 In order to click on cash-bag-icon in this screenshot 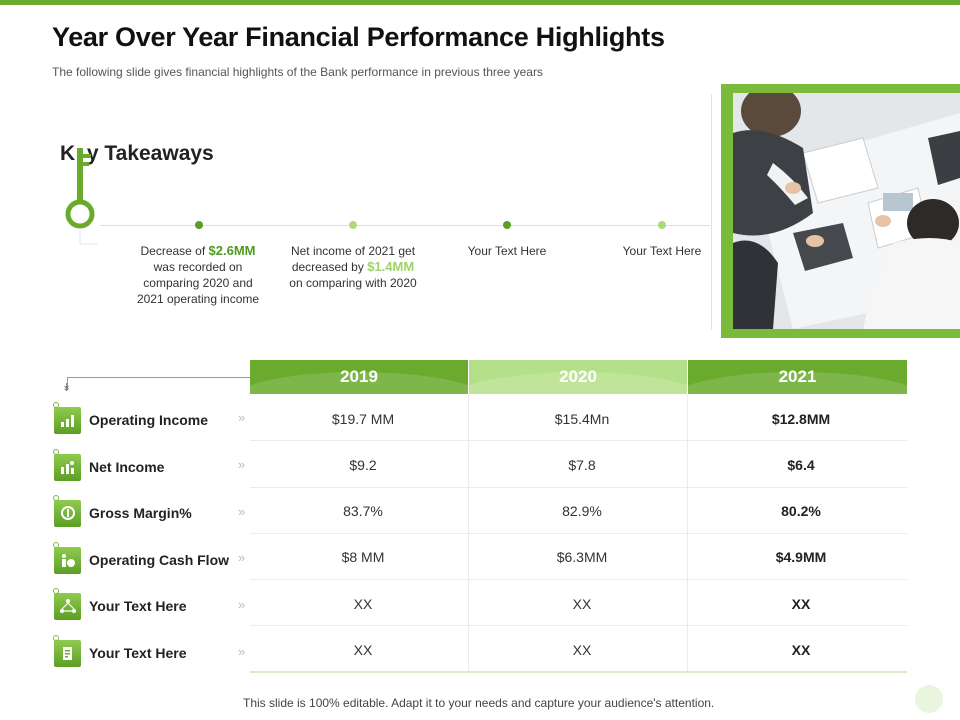, I will do `click(67, 557)`.